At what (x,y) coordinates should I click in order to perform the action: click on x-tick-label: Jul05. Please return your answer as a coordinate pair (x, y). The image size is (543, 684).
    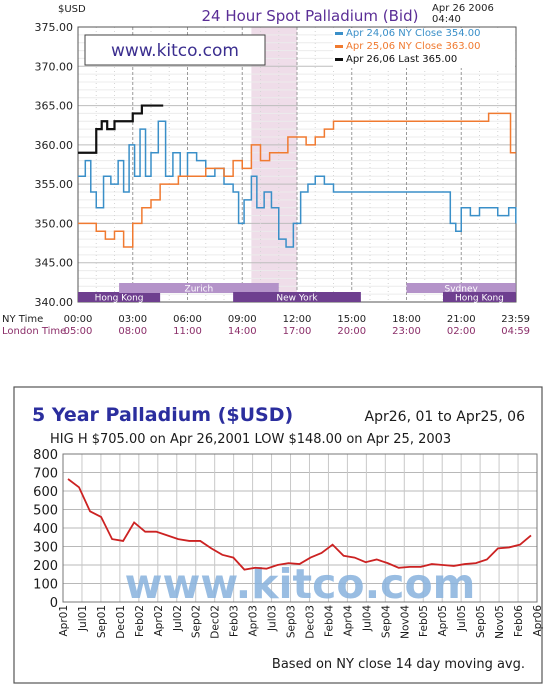
    Looking at the image, I should click on (462, 618).